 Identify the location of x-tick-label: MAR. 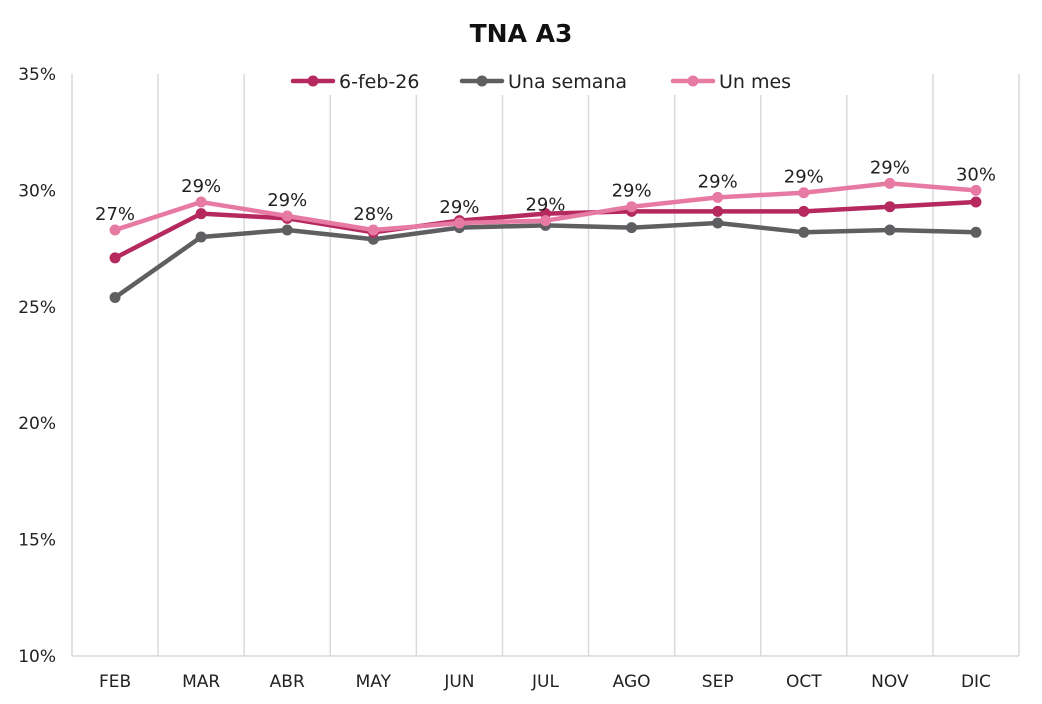
(201, 682).